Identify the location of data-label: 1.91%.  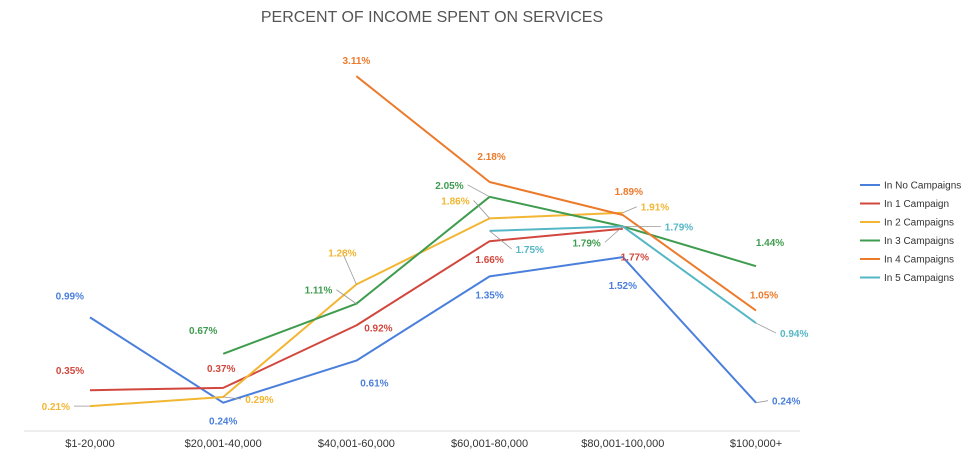
(655, 208).